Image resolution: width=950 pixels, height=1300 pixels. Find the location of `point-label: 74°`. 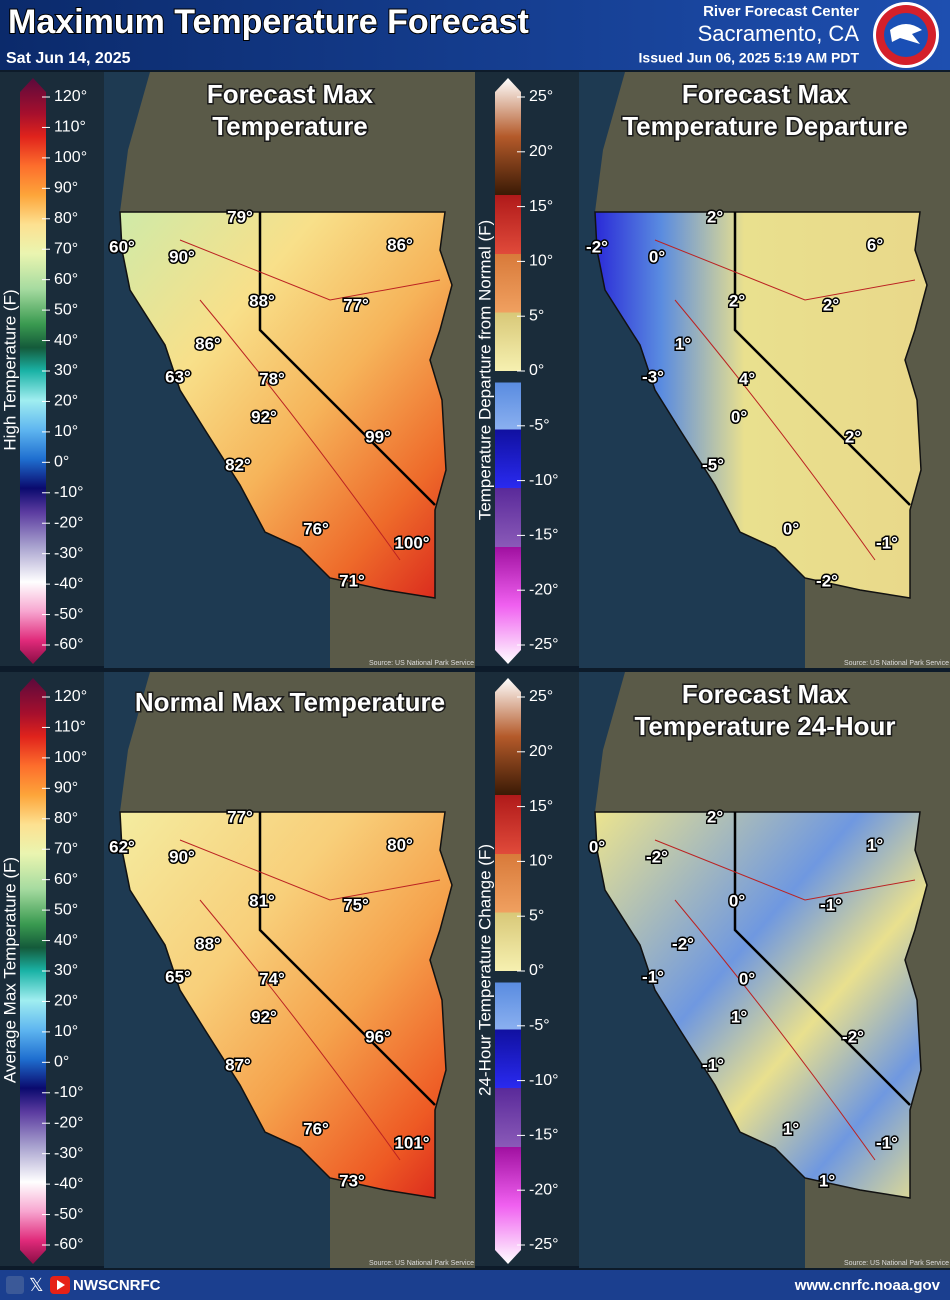

point-label: 74° is located at coordinates (272, 978).